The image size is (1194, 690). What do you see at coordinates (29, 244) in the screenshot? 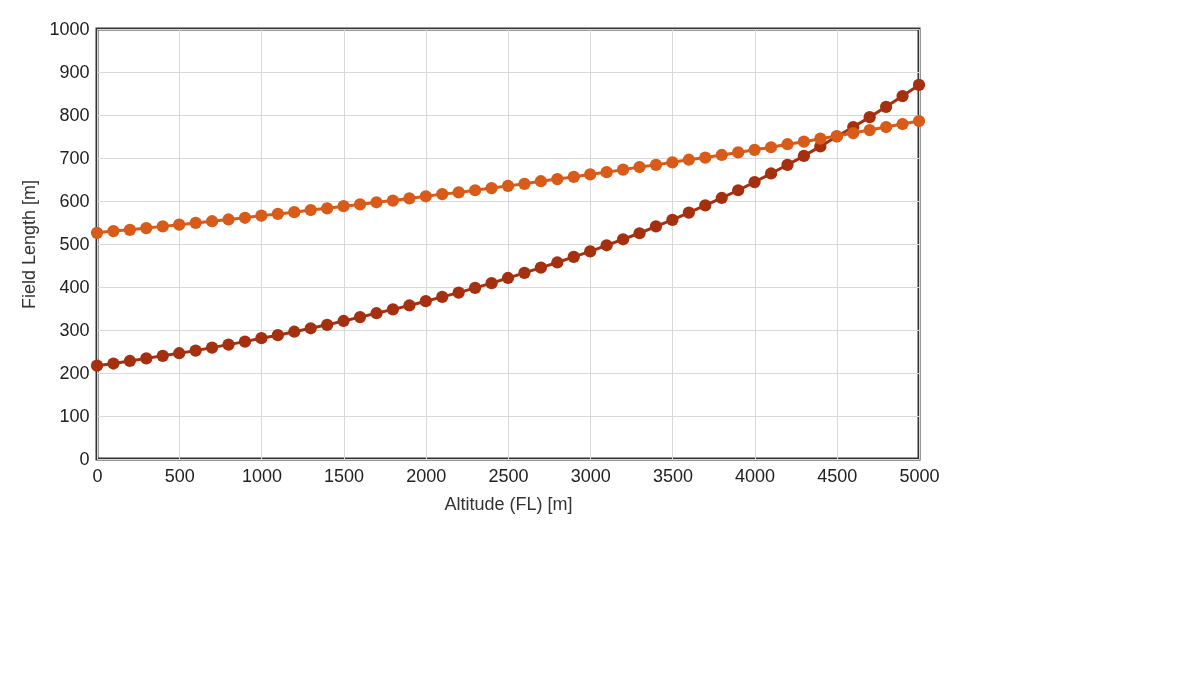
I see `y-axis-title: Field Length [m]` at bounding box center [29, 244].